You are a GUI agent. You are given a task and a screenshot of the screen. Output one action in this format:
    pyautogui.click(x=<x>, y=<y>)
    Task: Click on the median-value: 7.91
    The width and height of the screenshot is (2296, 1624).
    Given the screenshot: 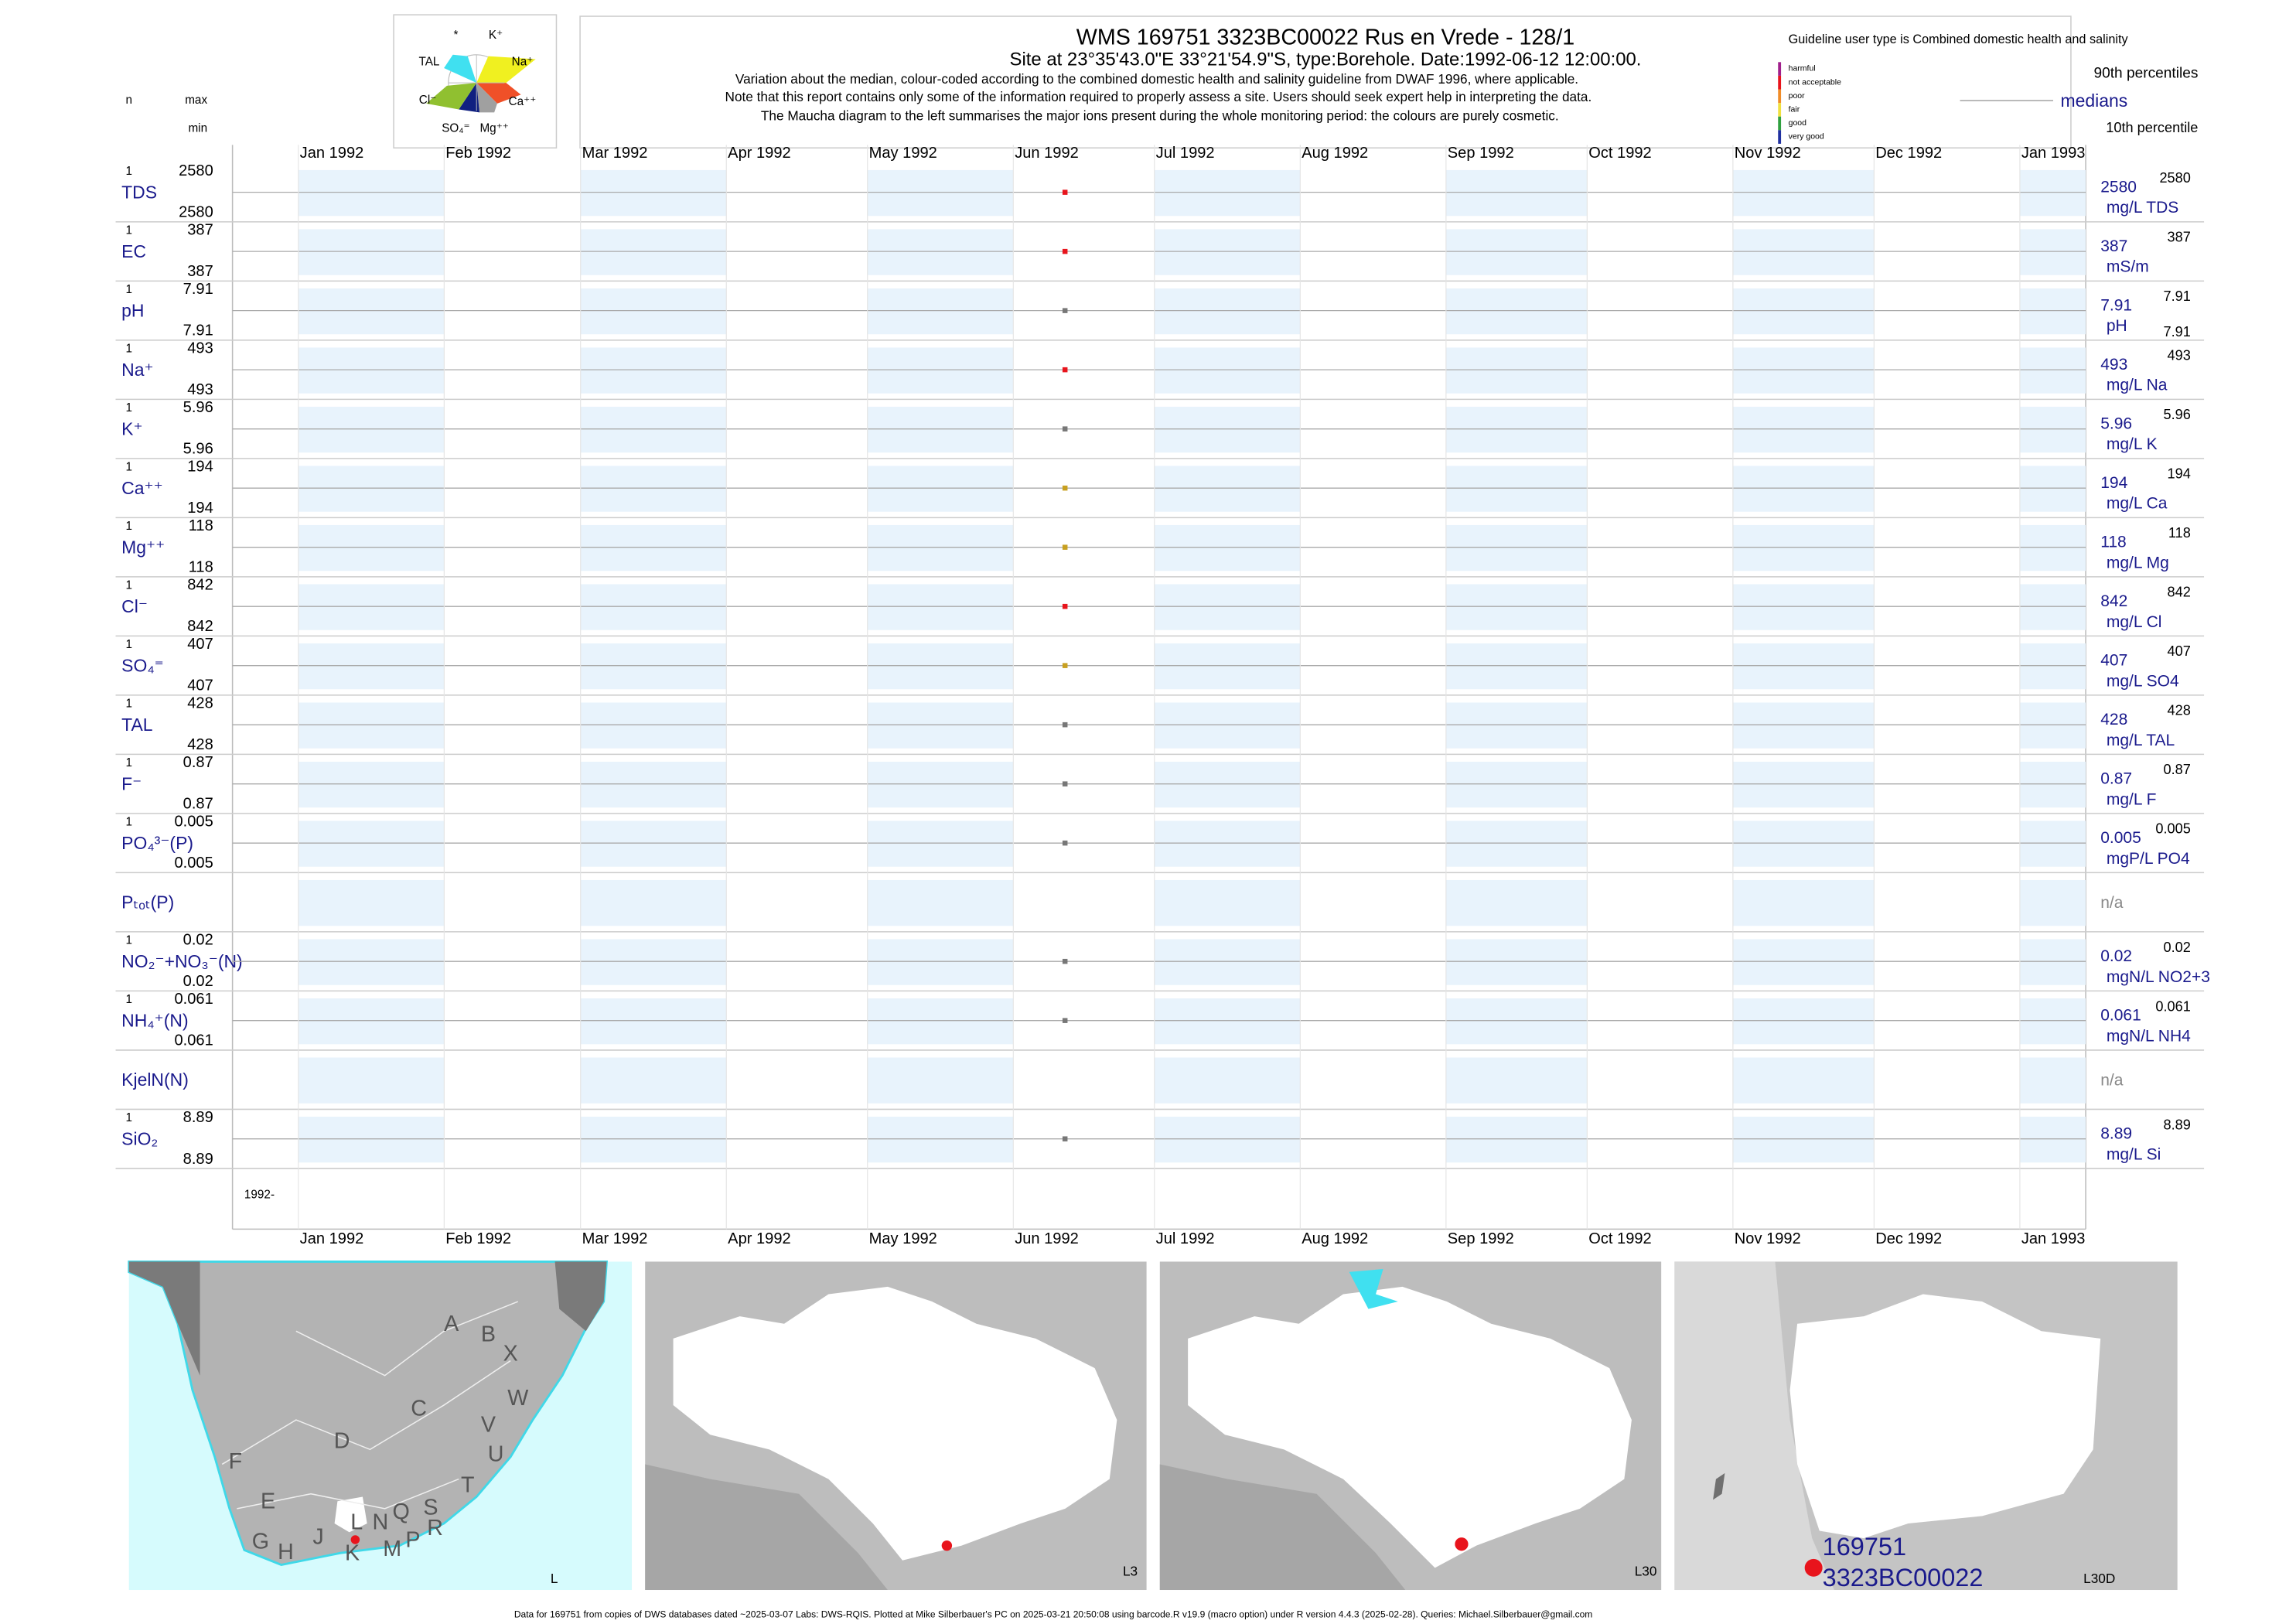 What is the action you would take?
    pyautogui.click(x=2116, y=305)
    